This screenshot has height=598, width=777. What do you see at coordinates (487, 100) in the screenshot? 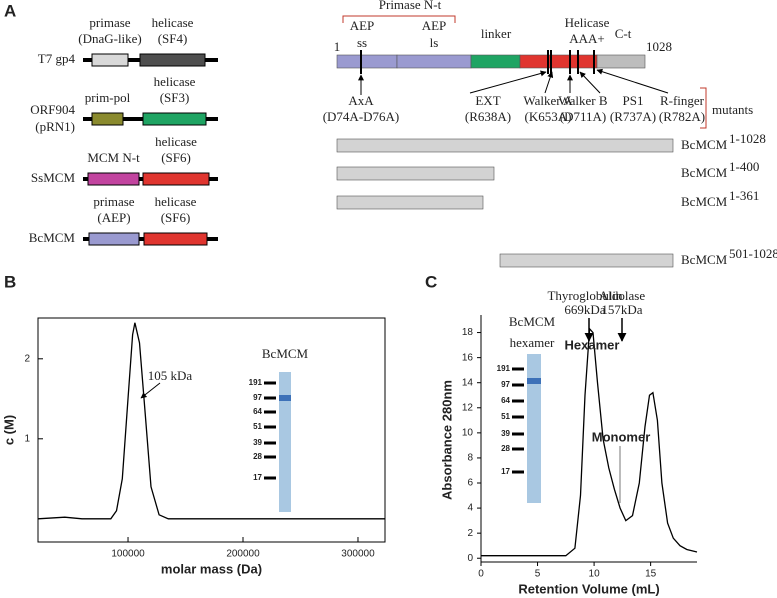
I see `mutant-name: EXT` at bounding box center [487, 100].